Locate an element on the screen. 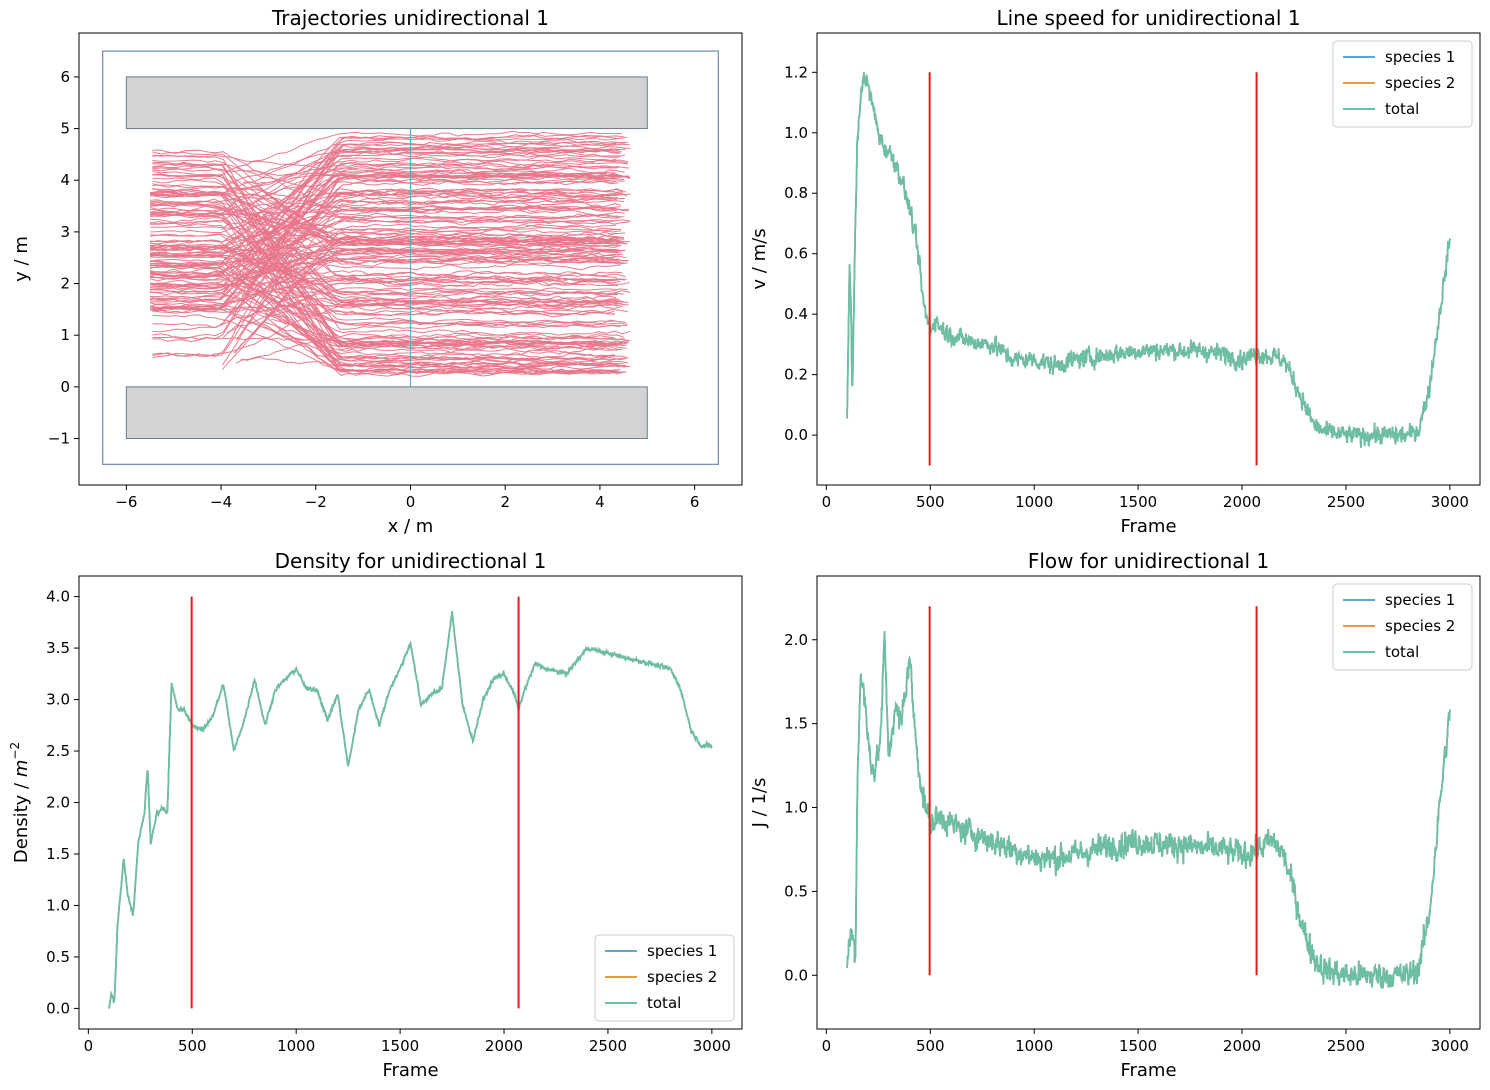  y-tick-label: 0.2 is located at coordinates (796, 375).